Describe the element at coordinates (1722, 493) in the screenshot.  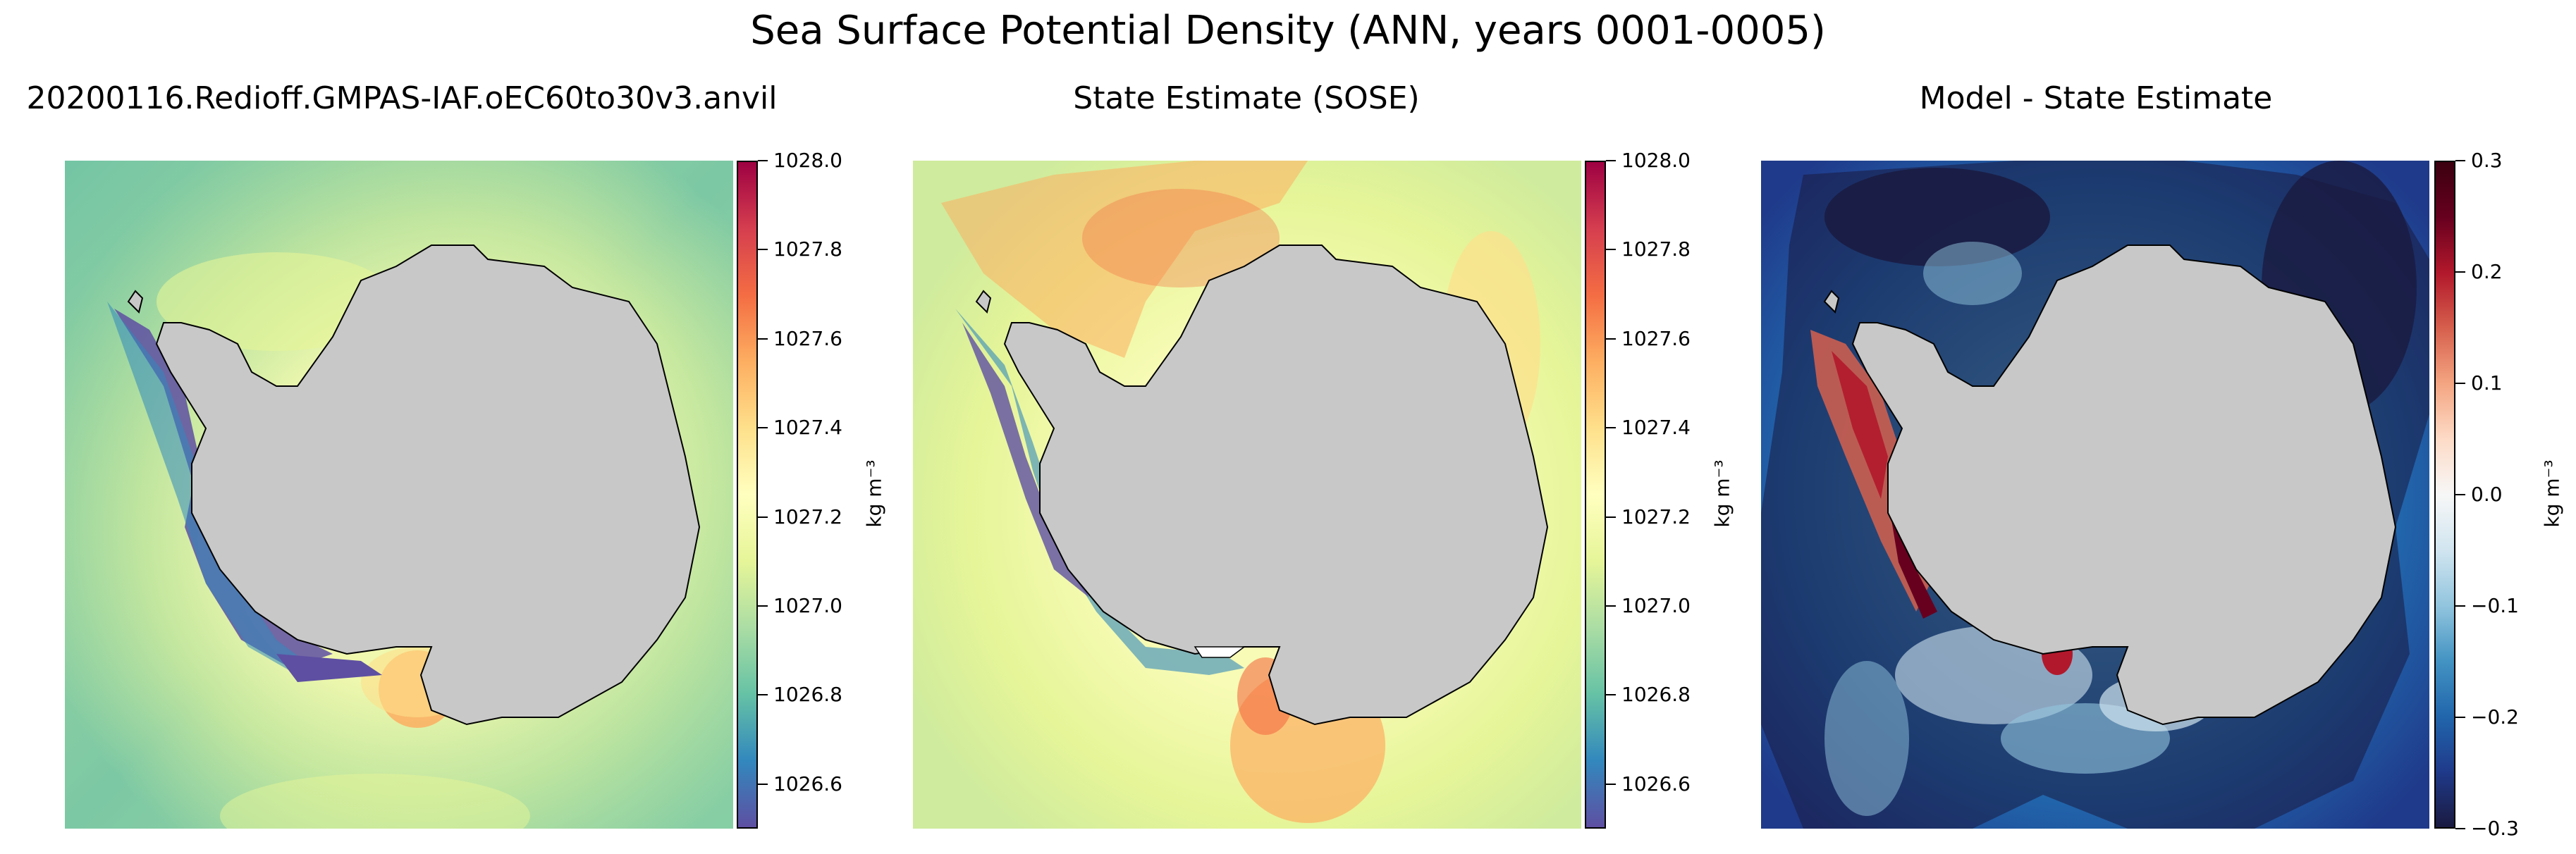
I see `panel-2-colorbar-unit: kg m⁻³` at that location.